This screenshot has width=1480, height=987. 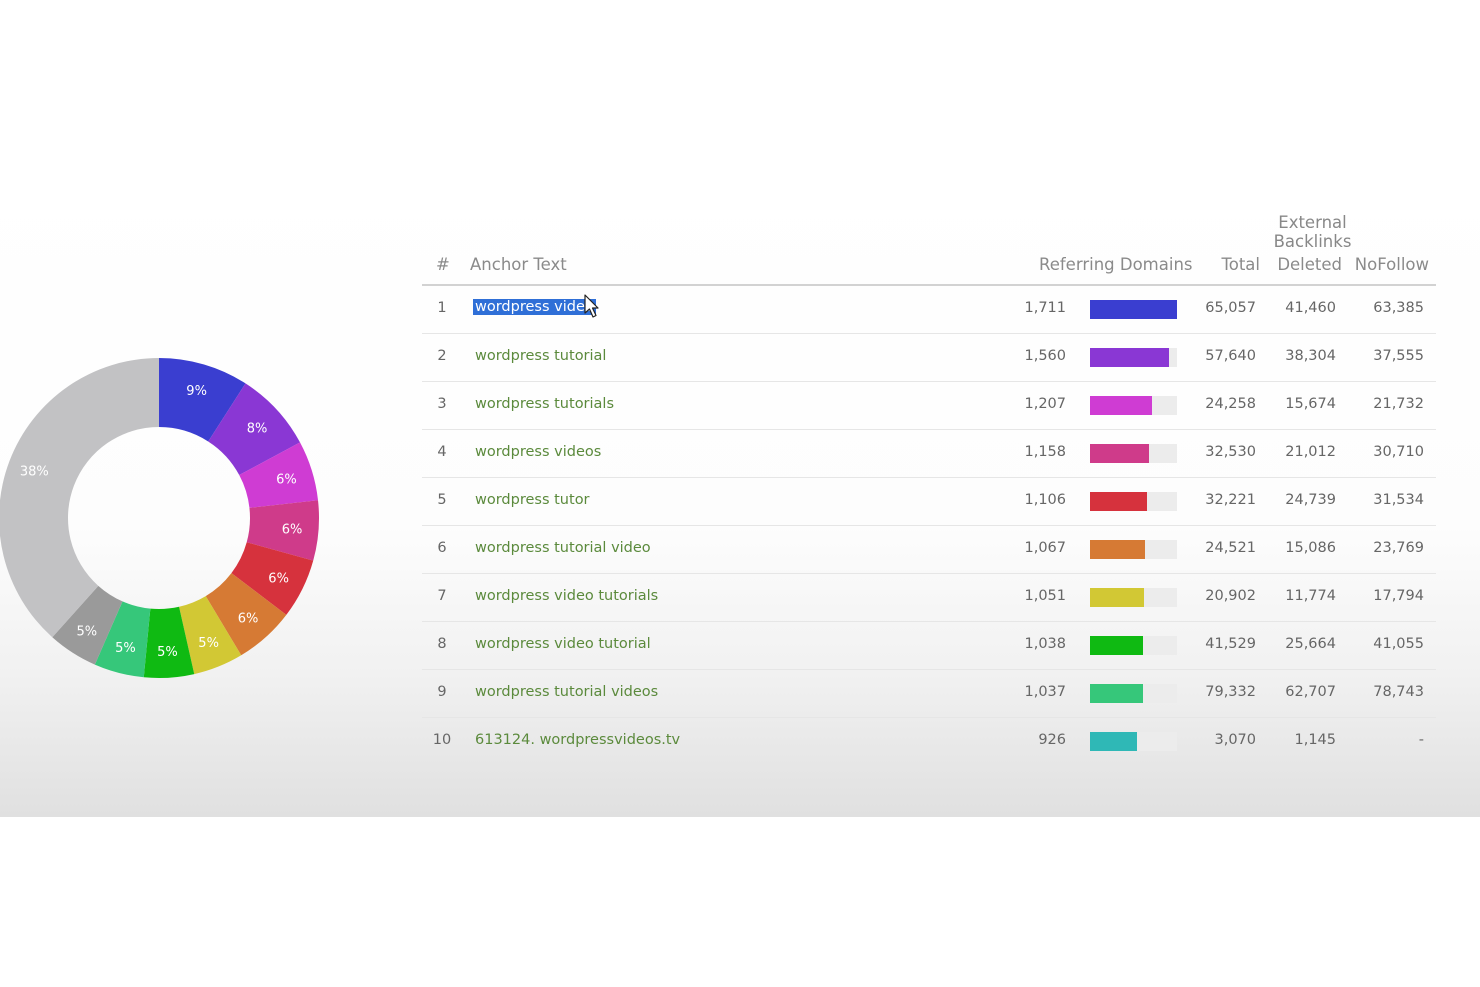 I want to click on group-header: External Backlinks, so click(x=929, y=232).